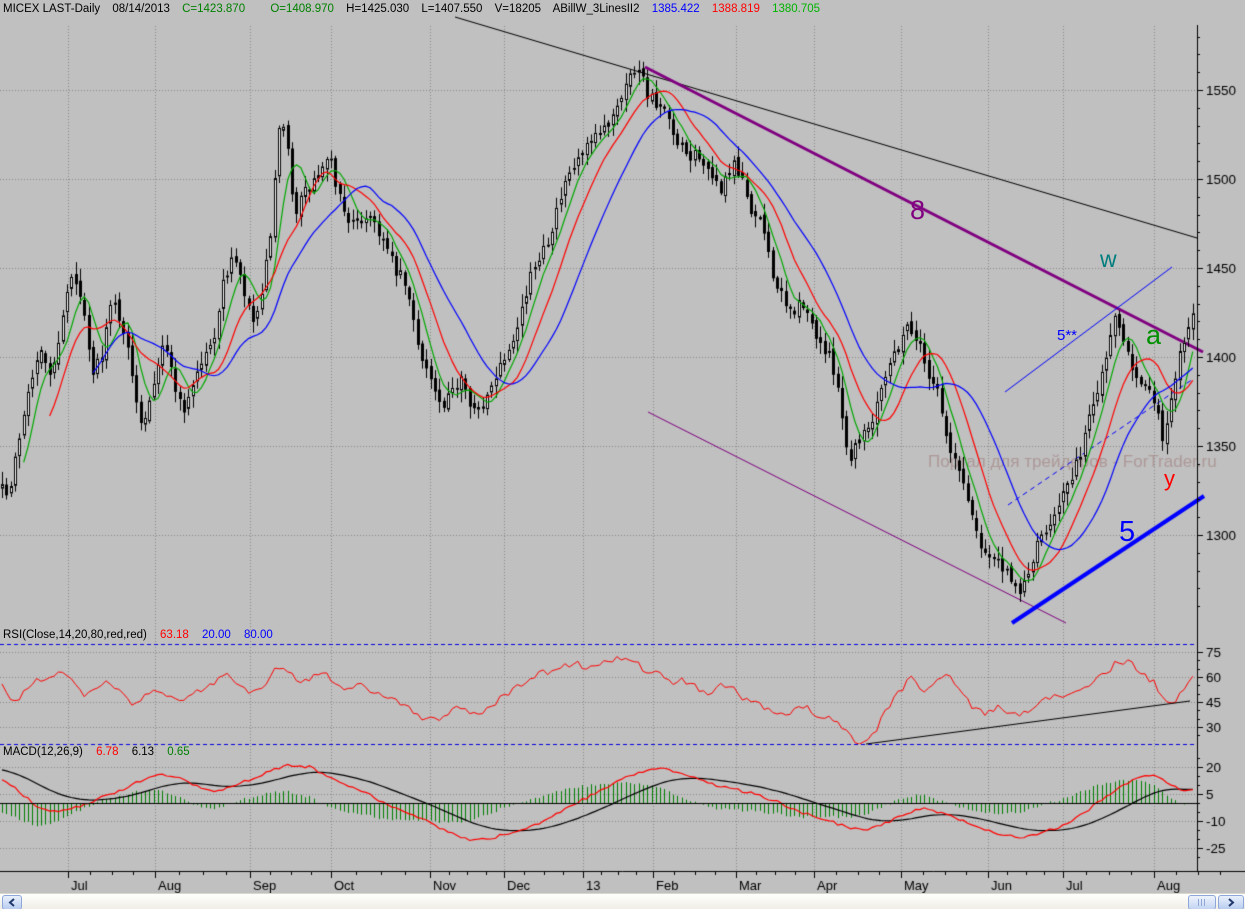 The height and width of the screenshot is (909, 1245). What do you see at coordinates (75, 635) in the screenshot?
I see `rsi-name: RSI(Close,14,20,80,red,red)` at bounding box center [75, 635].